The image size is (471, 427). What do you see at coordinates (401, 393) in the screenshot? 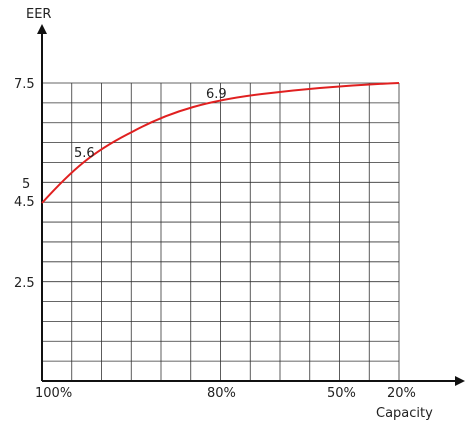
I see `x-tick-label-20: 20%` at bounding box center [401, 393].